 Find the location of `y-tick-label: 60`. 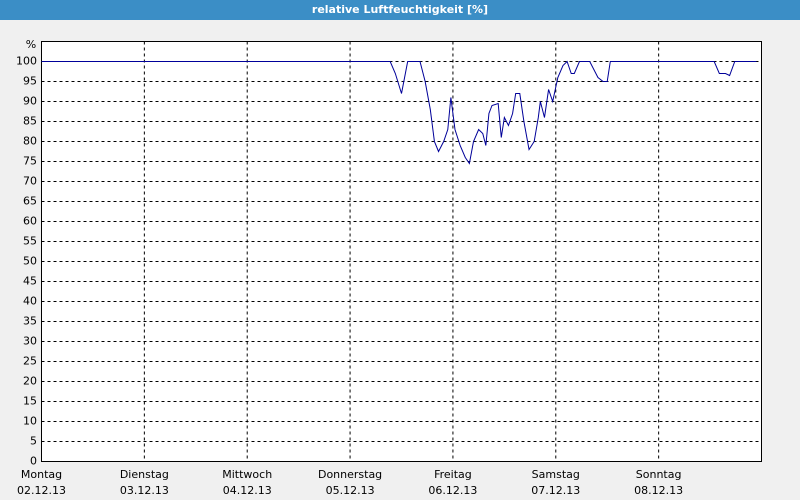

y-tick-label: 60 is located at coordinates (30, 221).